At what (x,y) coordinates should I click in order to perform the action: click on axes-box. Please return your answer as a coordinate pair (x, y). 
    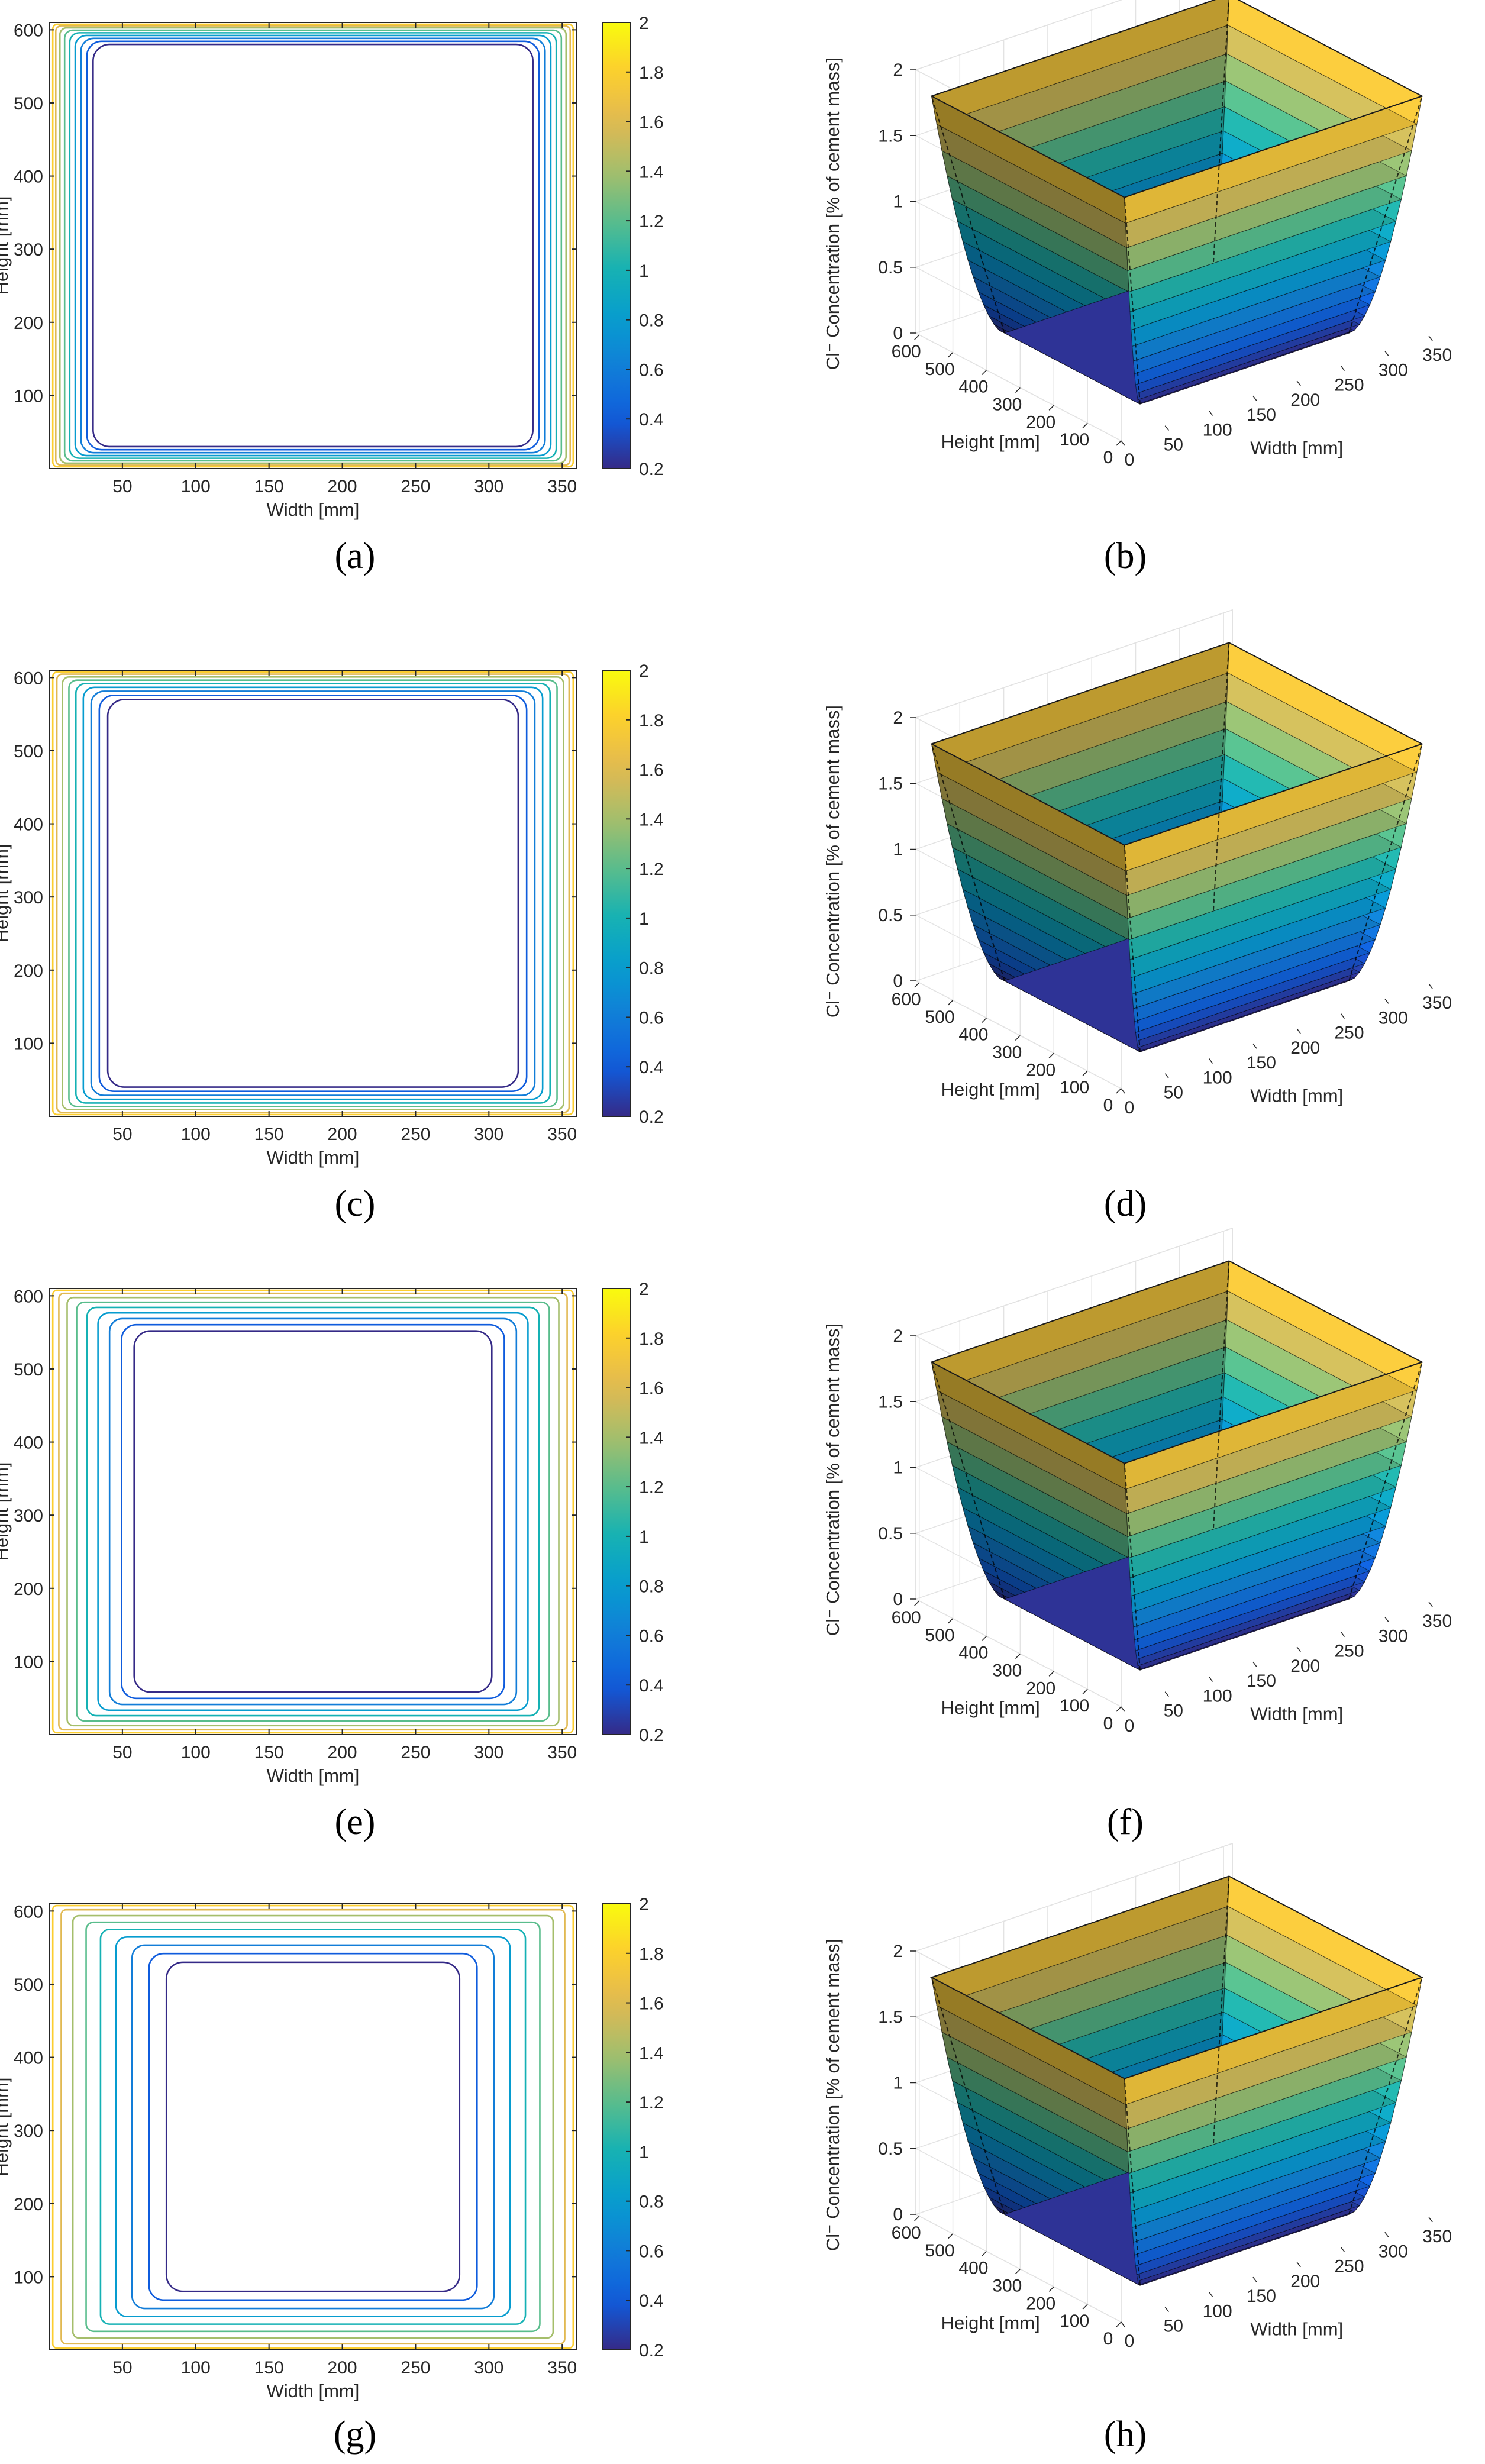
    Looking at the image, I should click on (313, 2126).